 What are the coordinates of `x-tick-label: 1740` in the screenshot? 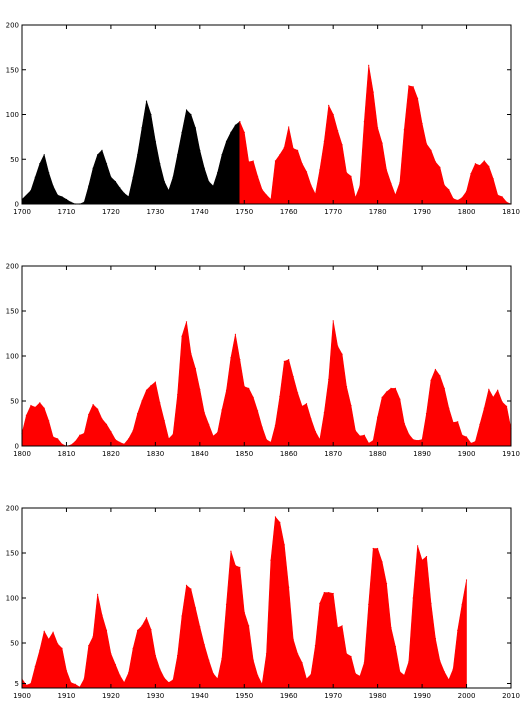 It's located at (200, 212).